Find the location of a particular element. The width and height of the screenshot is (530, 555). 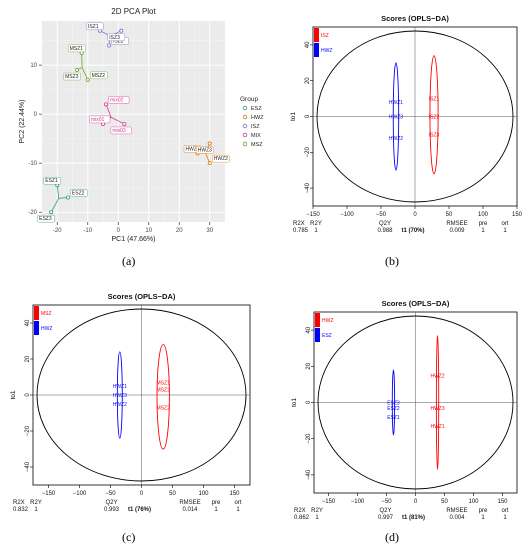

opls-stats-header: ort is located at coordinates (504, 511).